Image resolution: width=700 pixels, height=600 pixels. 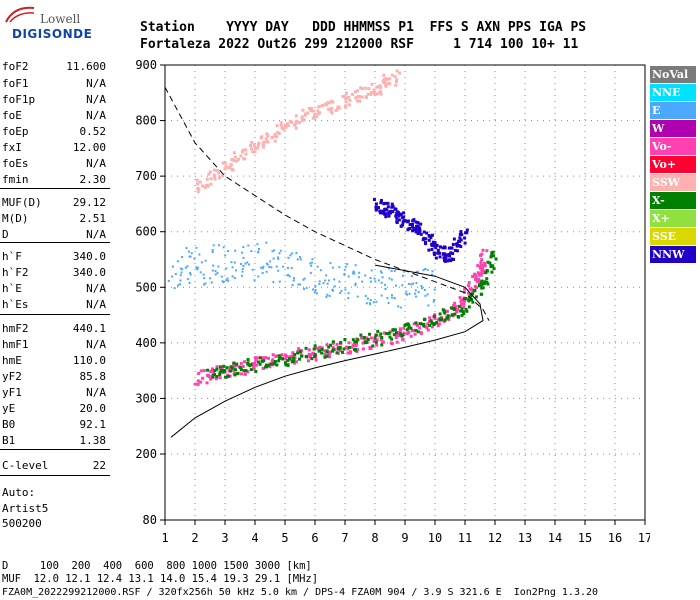 I want to click on legend-item-noval: NoVal, so click(x=673, y=74).